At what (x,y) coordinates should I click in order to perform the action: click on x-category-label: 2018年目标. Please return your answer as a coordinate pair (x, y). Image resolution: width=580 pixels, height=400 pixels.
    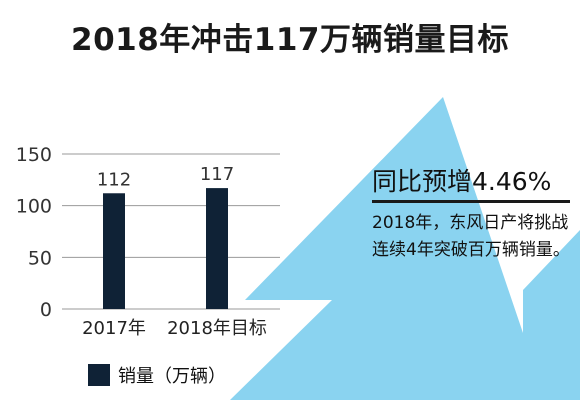
    Looking at the image, I should click on (217, 328).